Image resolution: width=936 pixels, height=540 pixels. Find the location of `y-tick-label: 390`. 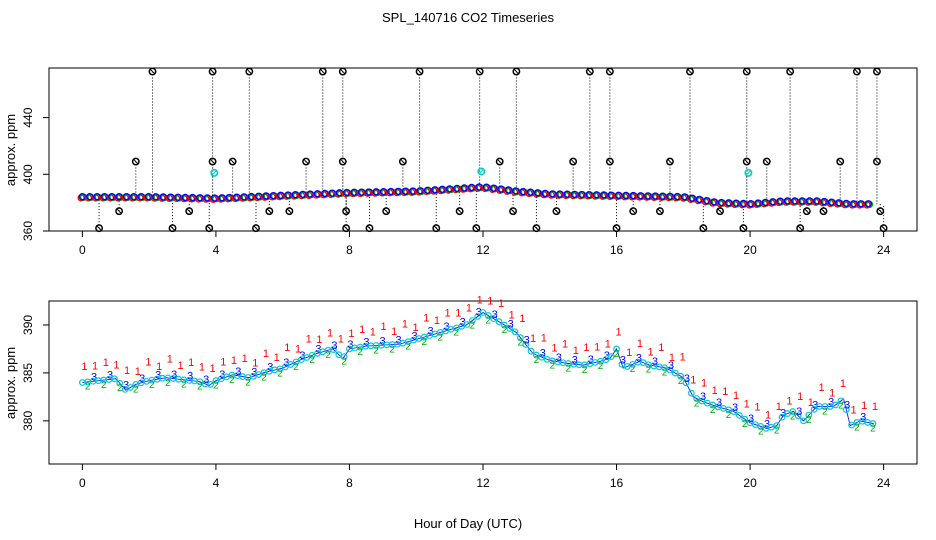

y-tick-label: 390 is located at coordinates (28, 325).